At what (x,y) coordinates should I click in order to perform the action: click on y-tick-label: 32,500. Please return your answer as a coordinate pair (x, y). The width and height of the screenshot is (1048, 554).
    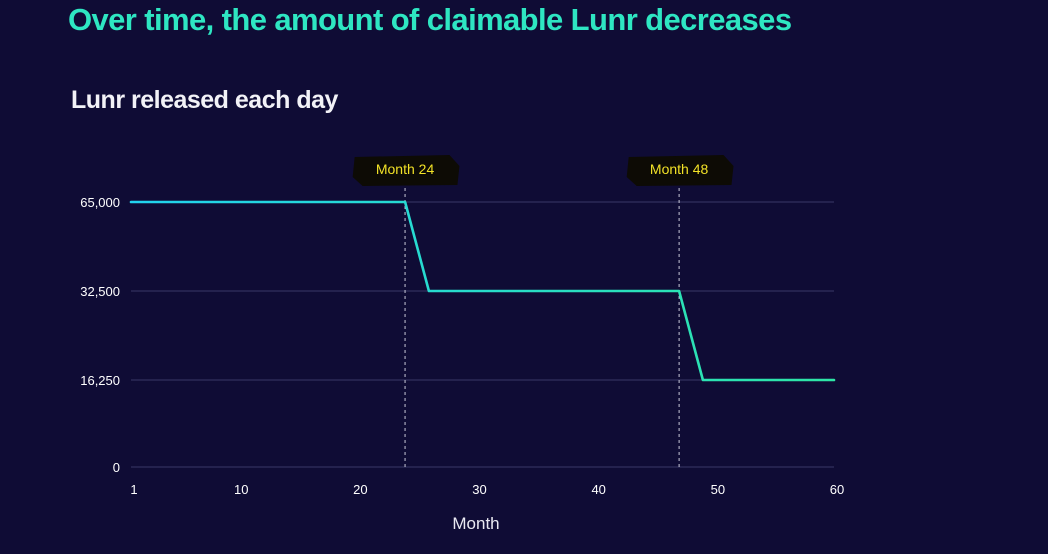
    Looking at the image, I should click on (100, 291).